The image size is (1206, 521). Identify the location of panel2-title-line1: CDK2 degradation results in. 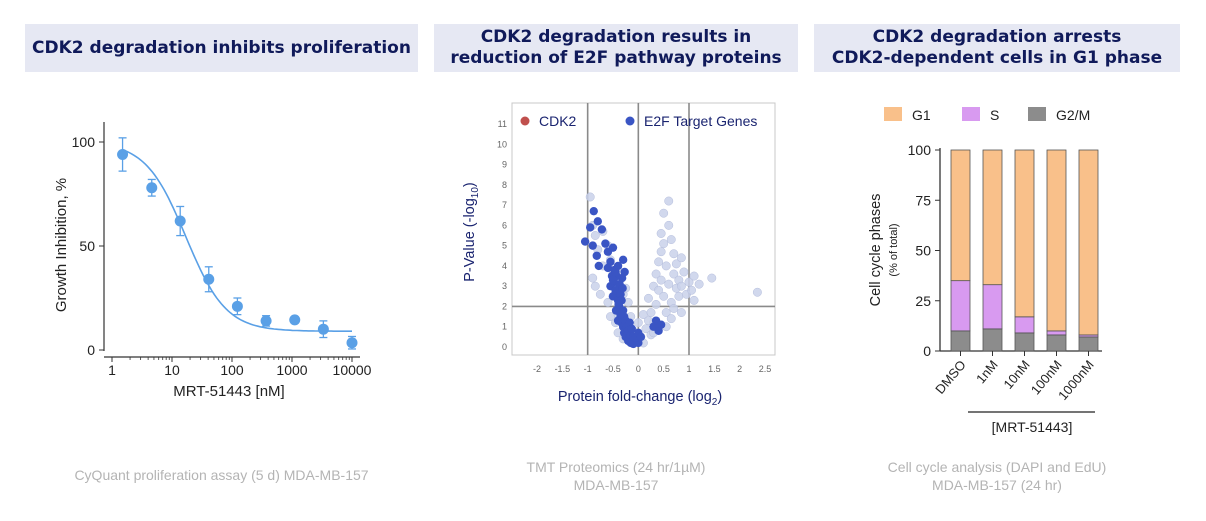
(616, 37).